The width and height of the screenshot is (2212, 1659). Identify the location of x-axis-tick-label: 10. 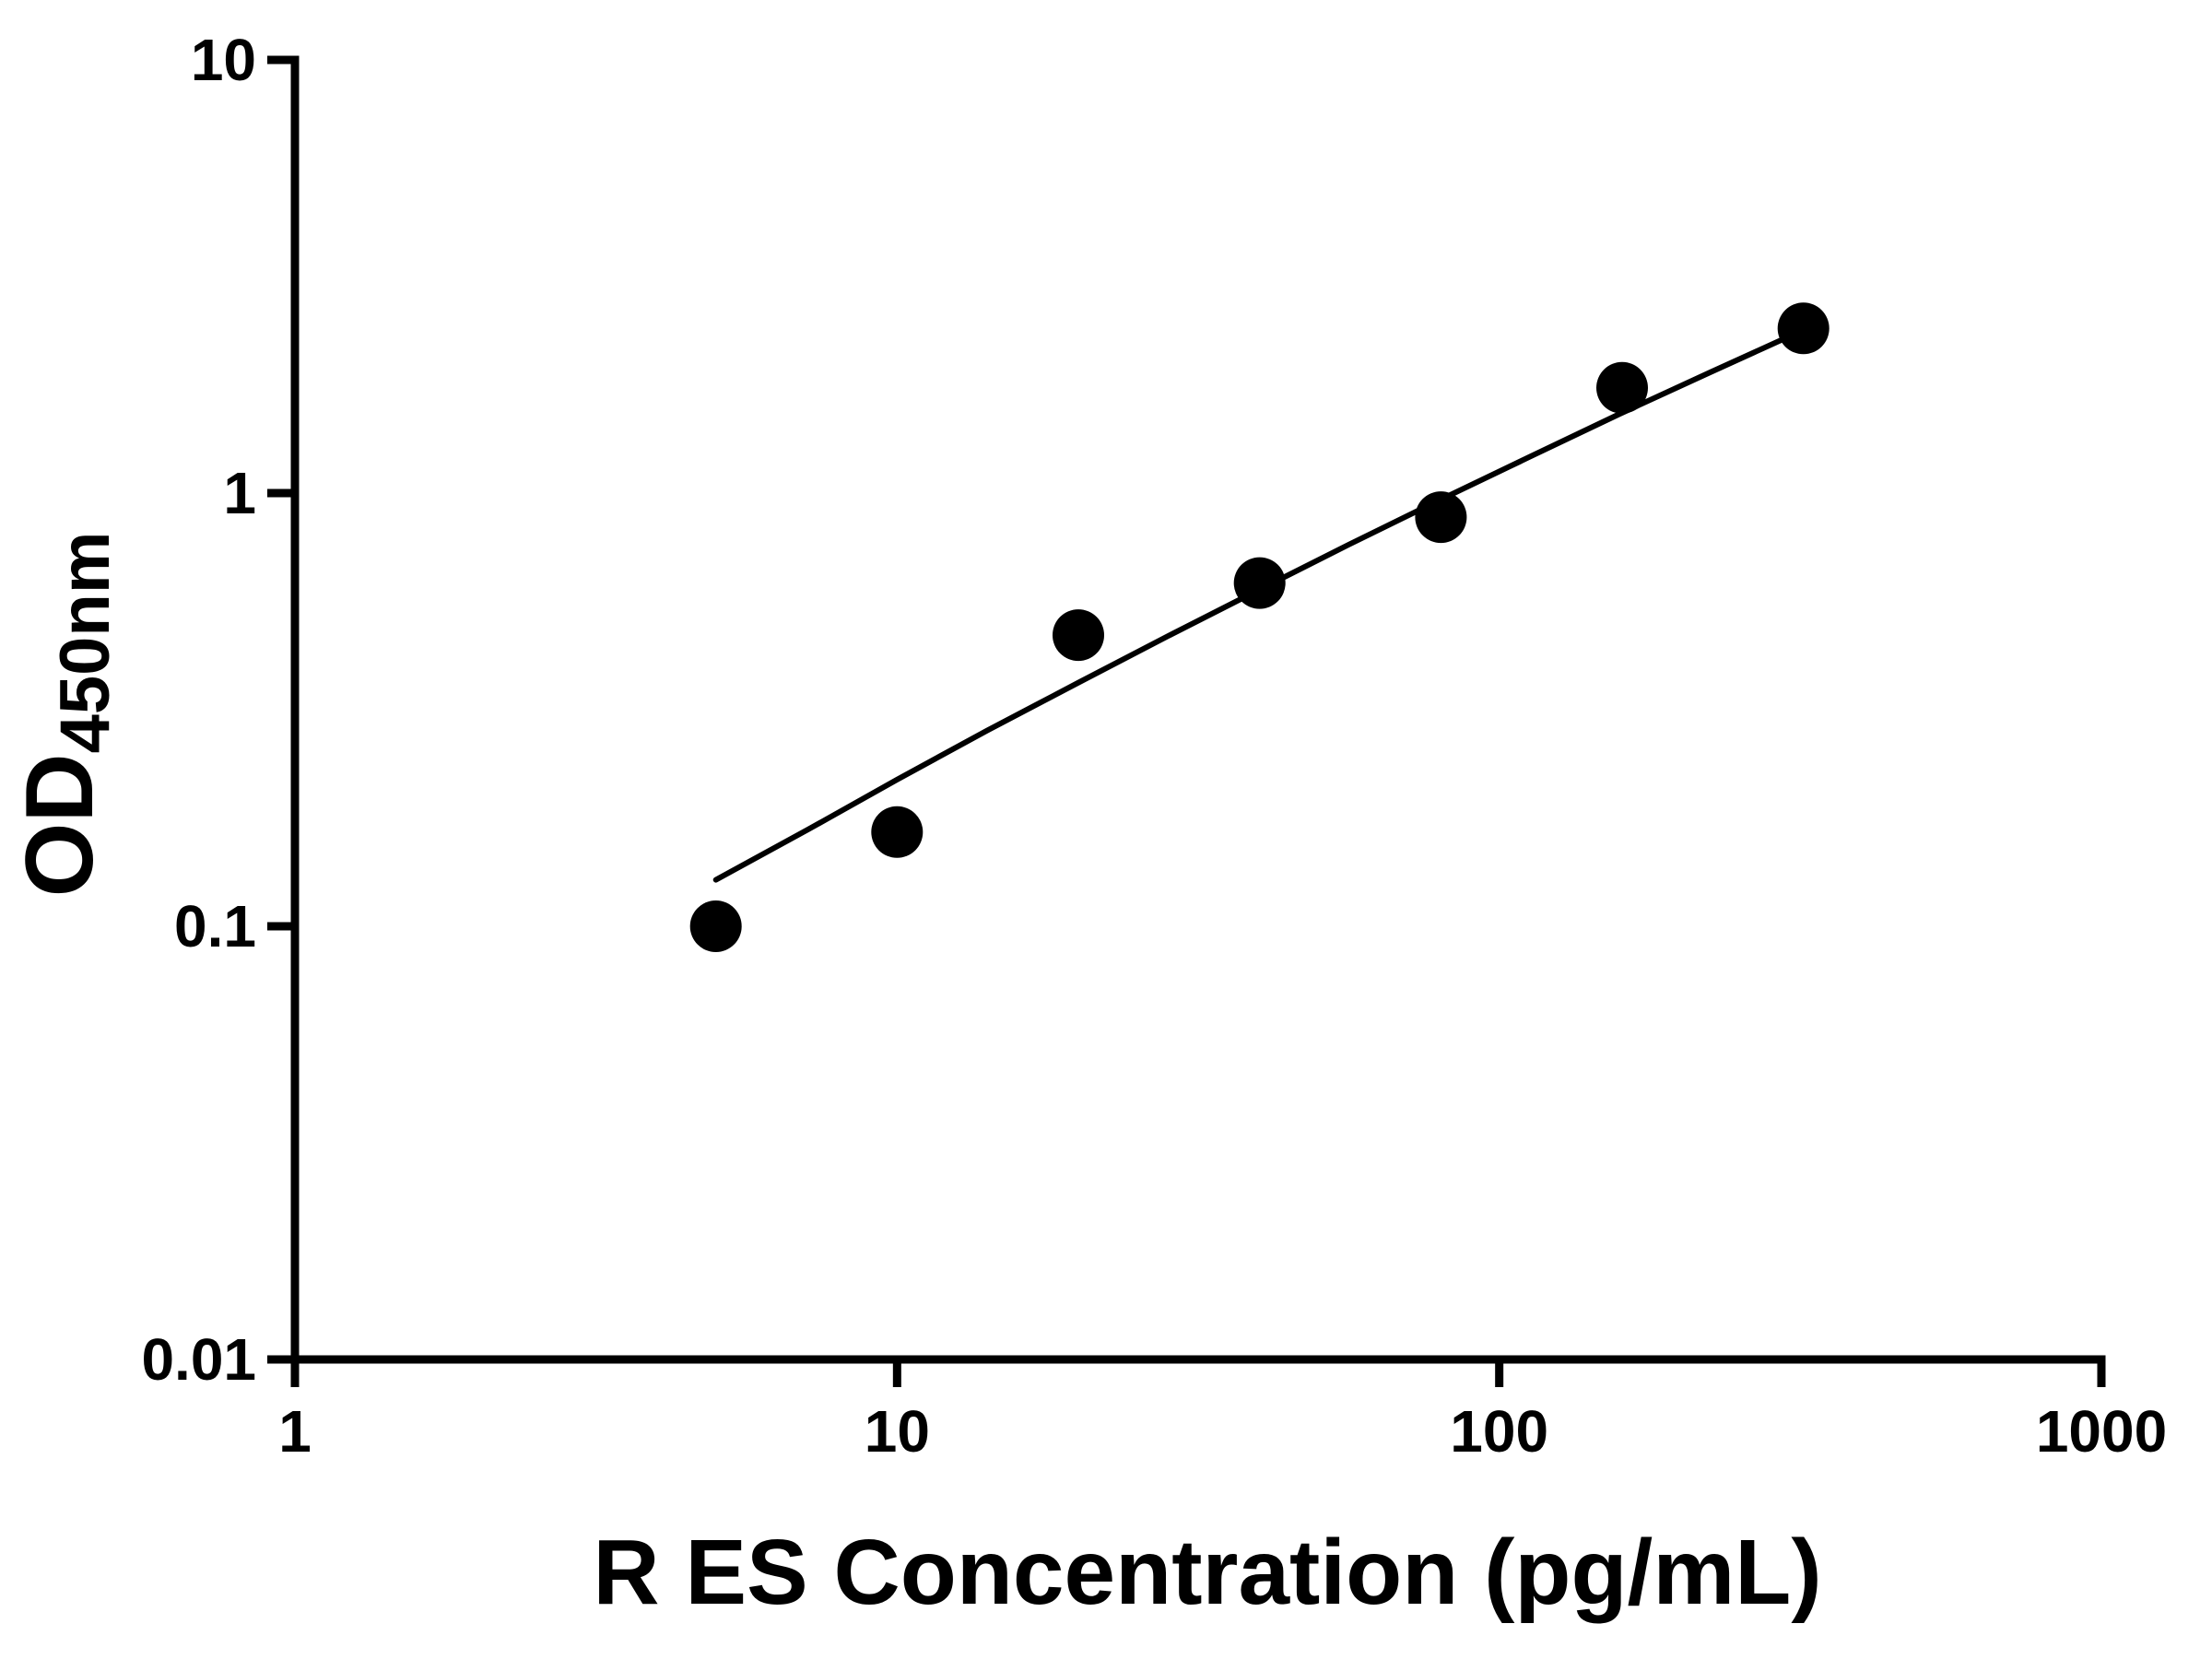
(897, 1431).